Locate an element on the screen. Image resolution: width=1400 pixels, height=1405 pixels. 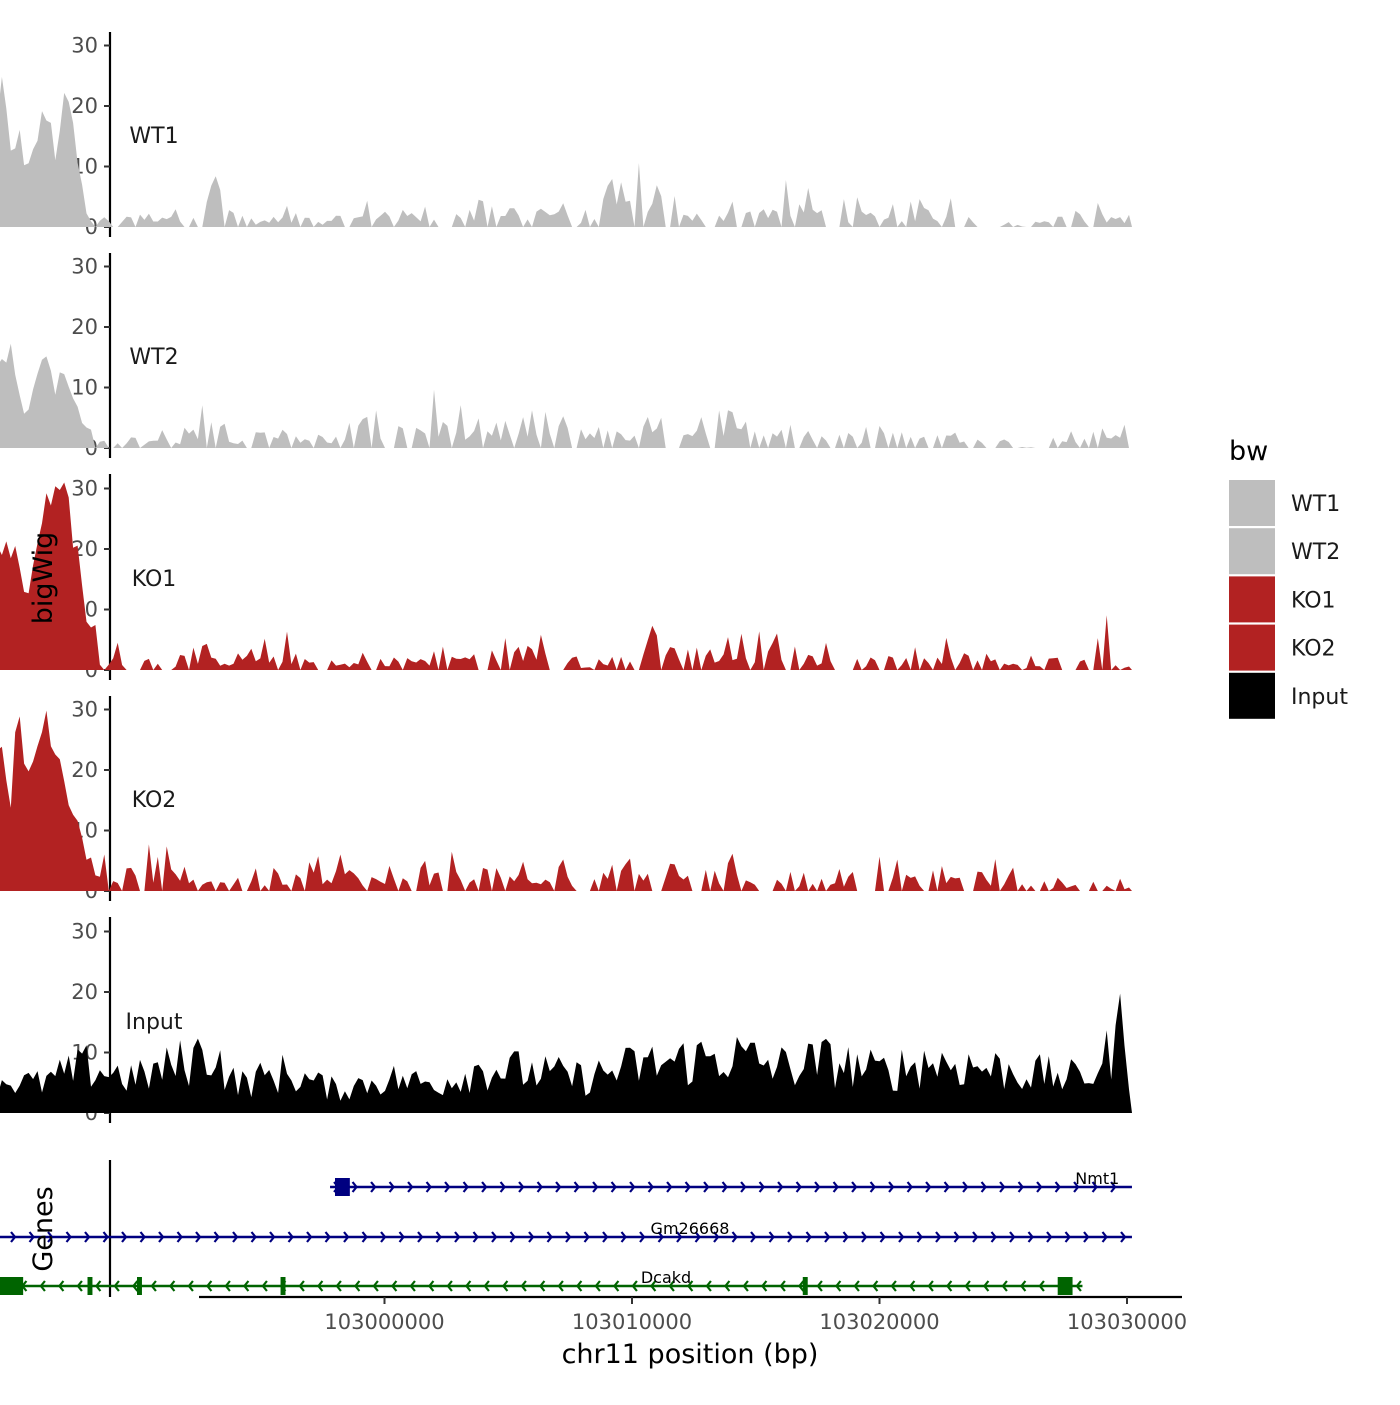
track-input: 0102030Input is located at coordinates (566, 1021).